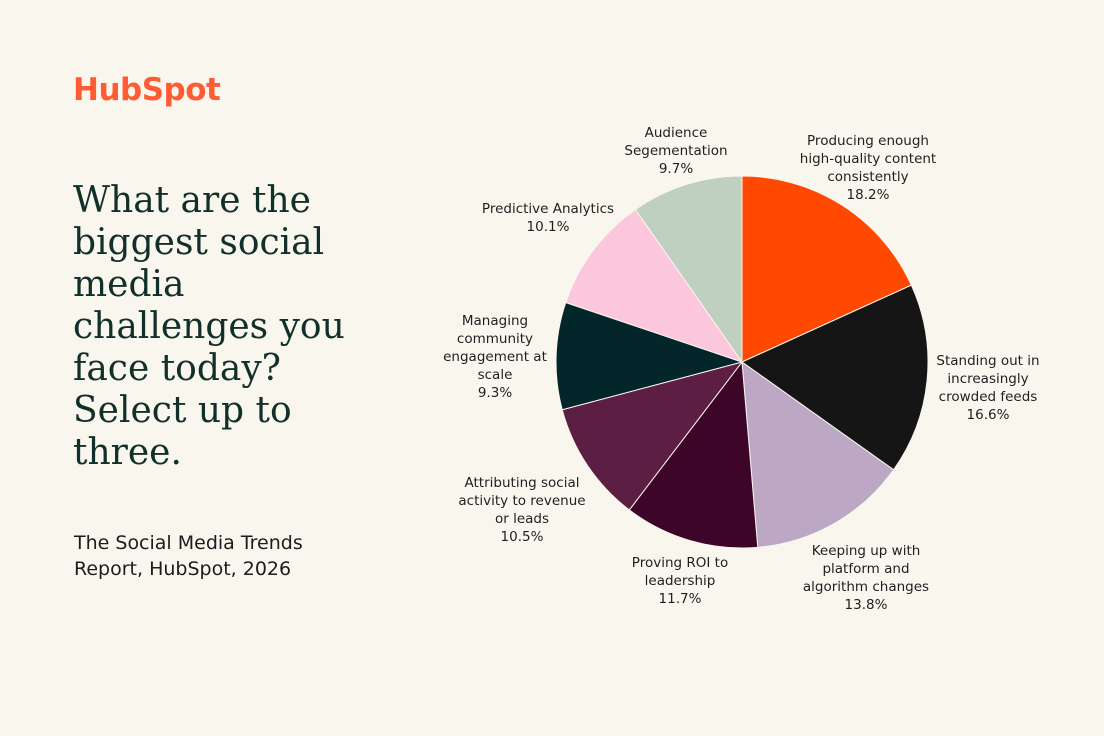  I want to click on slice-label-line: engagement at, so click(495, 357).